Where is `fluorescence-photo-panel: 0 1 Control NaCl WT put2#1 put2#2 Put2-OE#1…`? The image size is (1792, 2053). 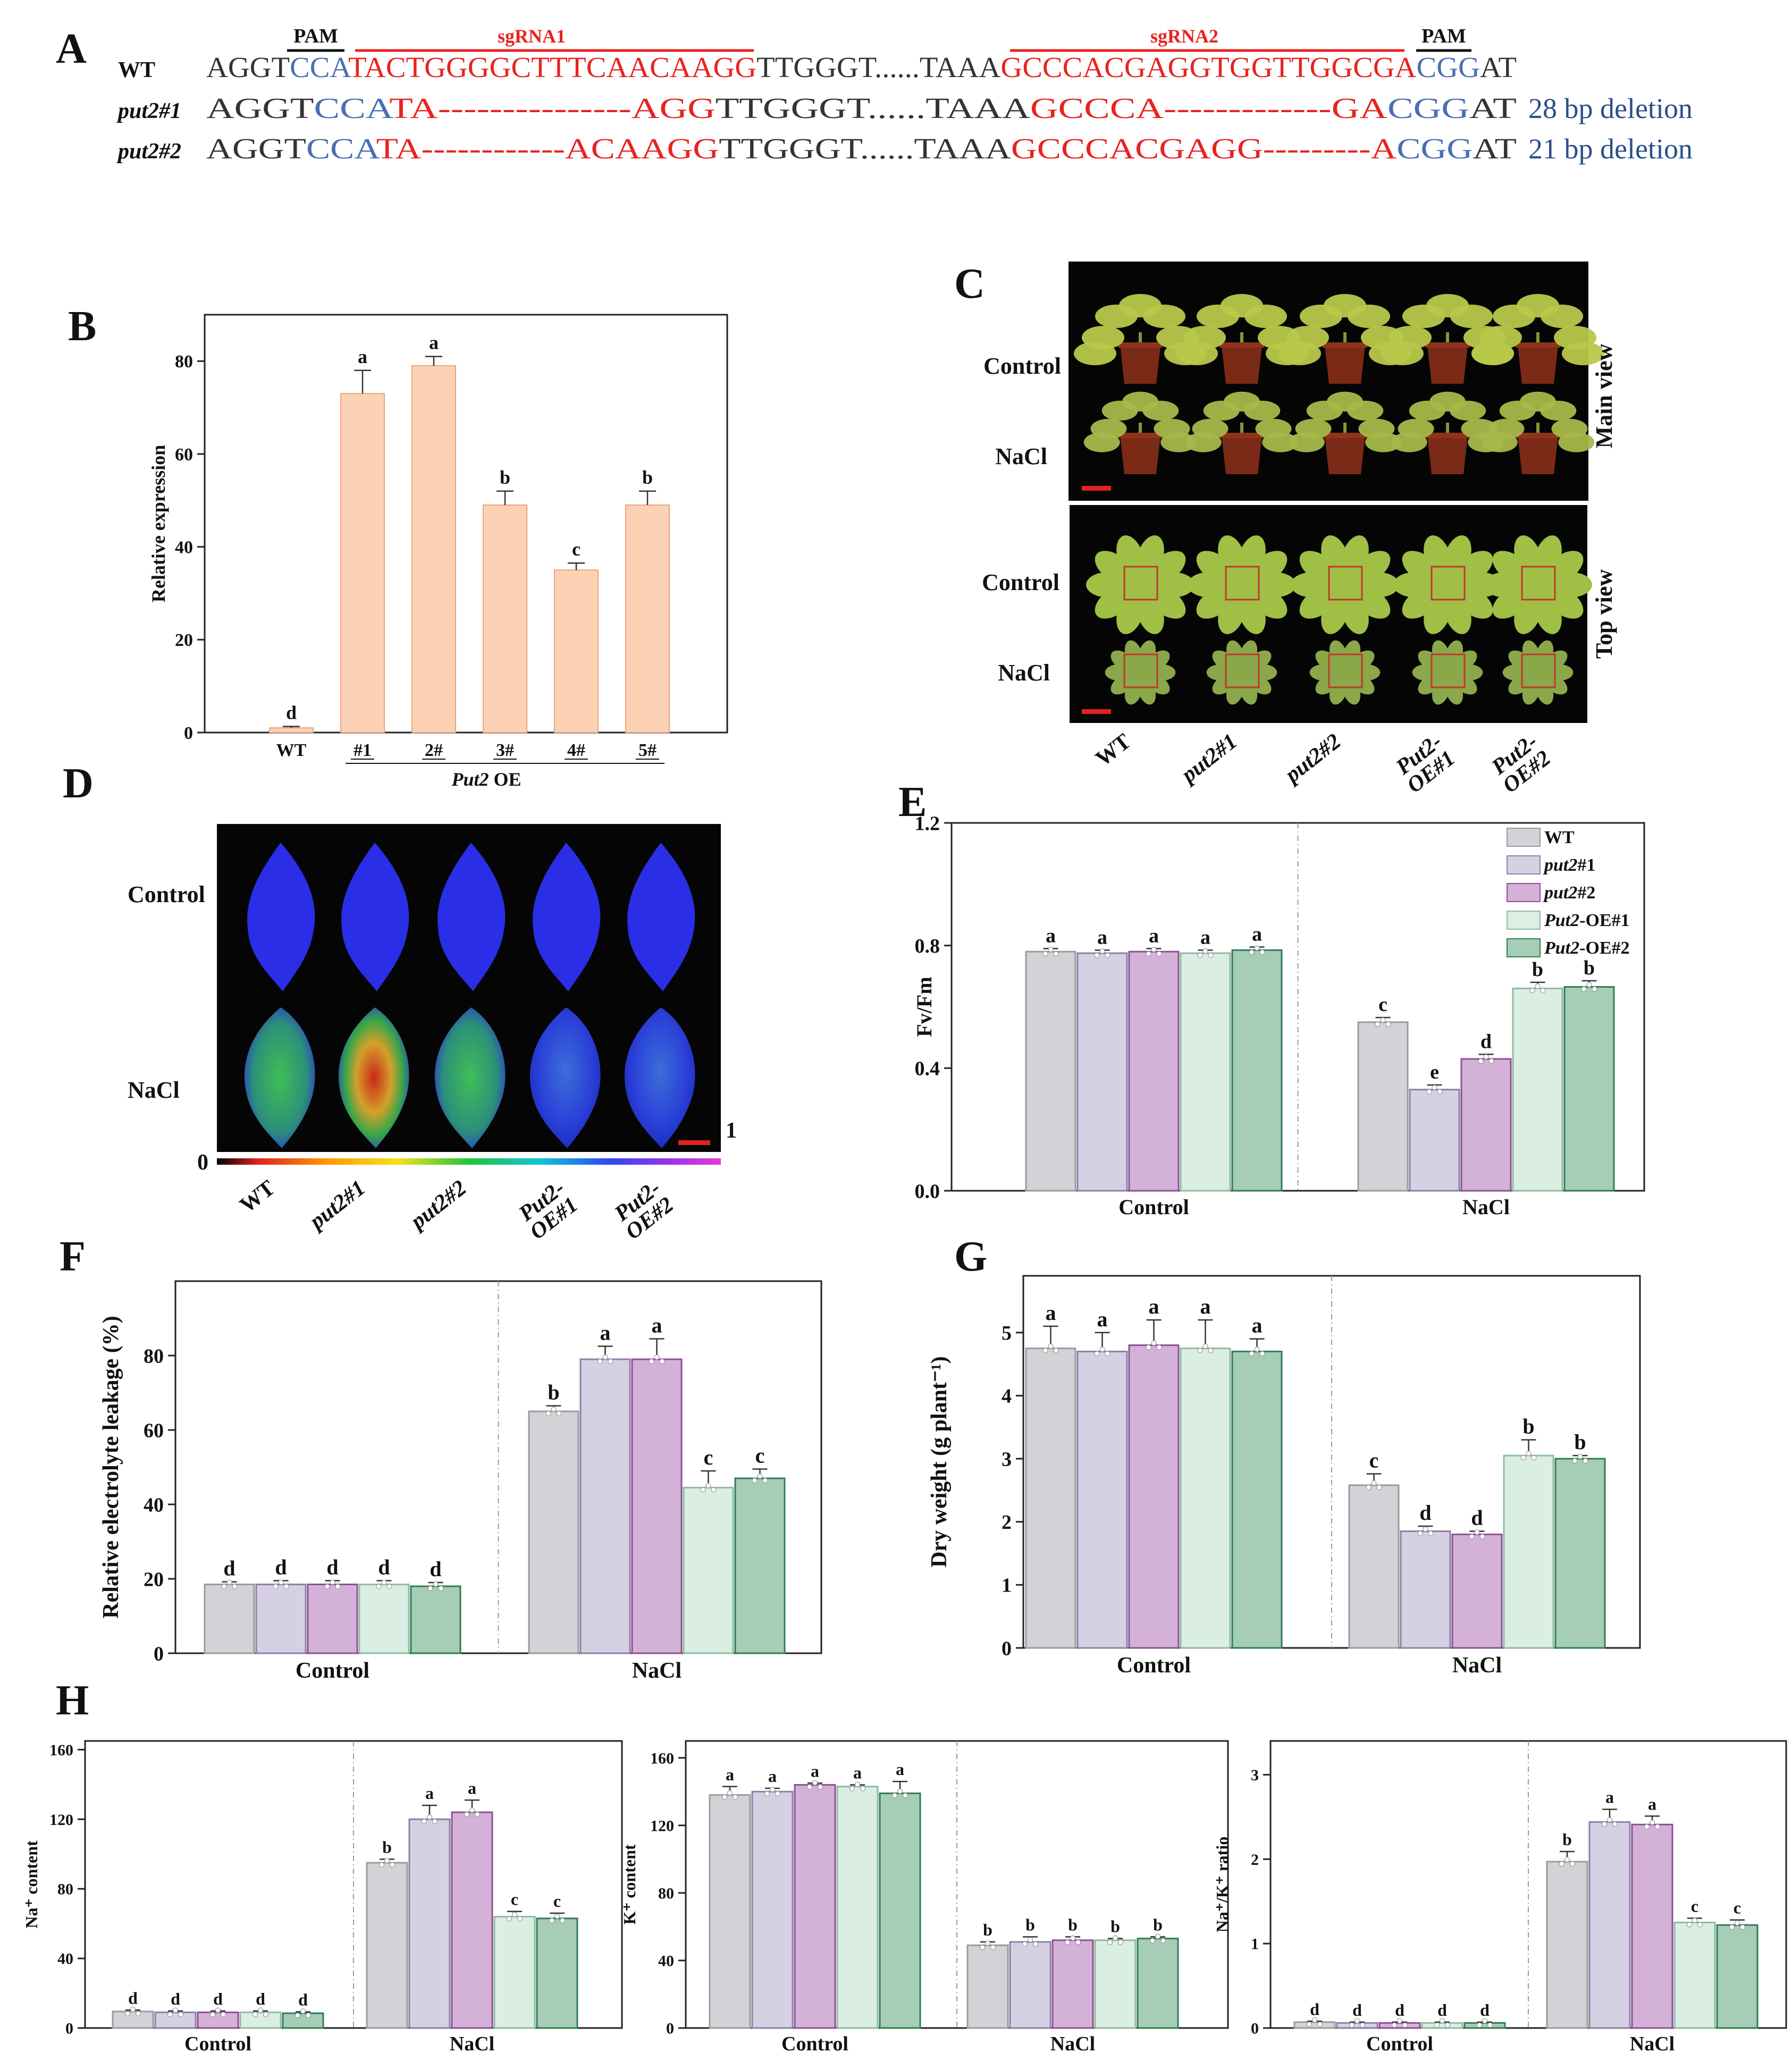 fluorescence-photo-panel: 0 1 Control NaCl WT put2#1 put2#2 Put2-OE#1… is located at coordinates (432, 1034).